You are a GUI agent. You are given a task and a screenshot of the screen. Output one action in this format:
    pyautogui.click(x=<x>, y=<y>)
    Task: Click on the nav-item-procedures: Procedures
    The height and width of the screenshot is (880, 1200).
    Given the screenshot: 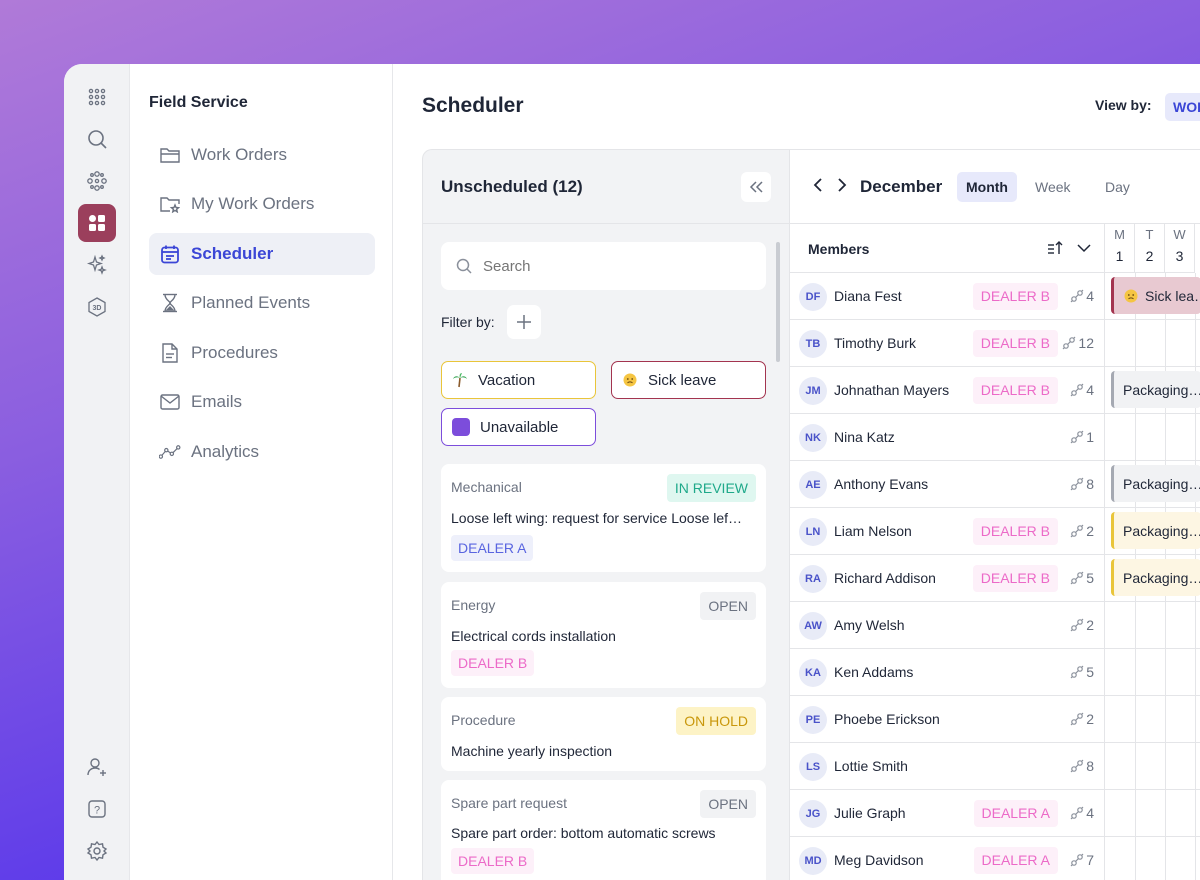 What is the action you would take?
    pyautogui.click(x=262, y=353)
    